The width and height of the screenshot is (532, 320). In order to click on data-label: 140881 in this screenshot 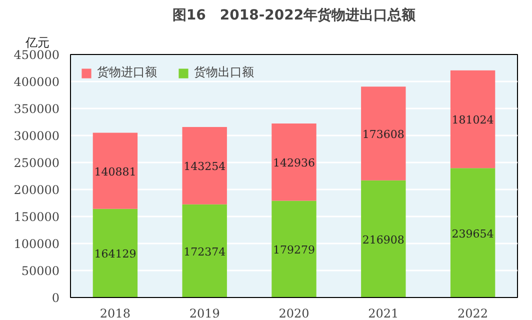, I will do `click(115, 171)`.